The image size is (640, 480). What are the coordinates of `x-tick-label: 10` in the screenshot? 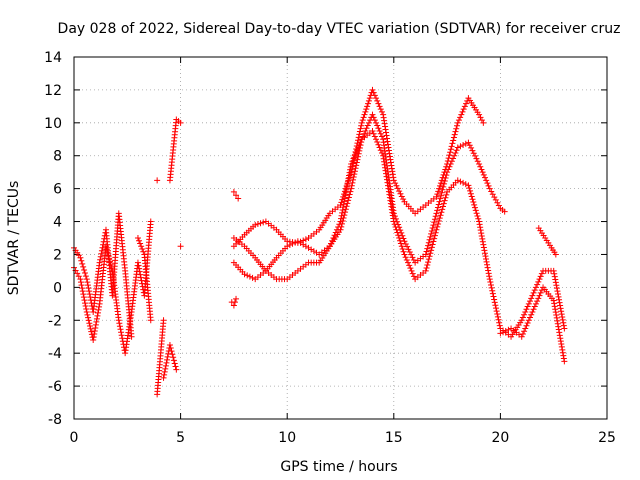 It's located at (287, 438).